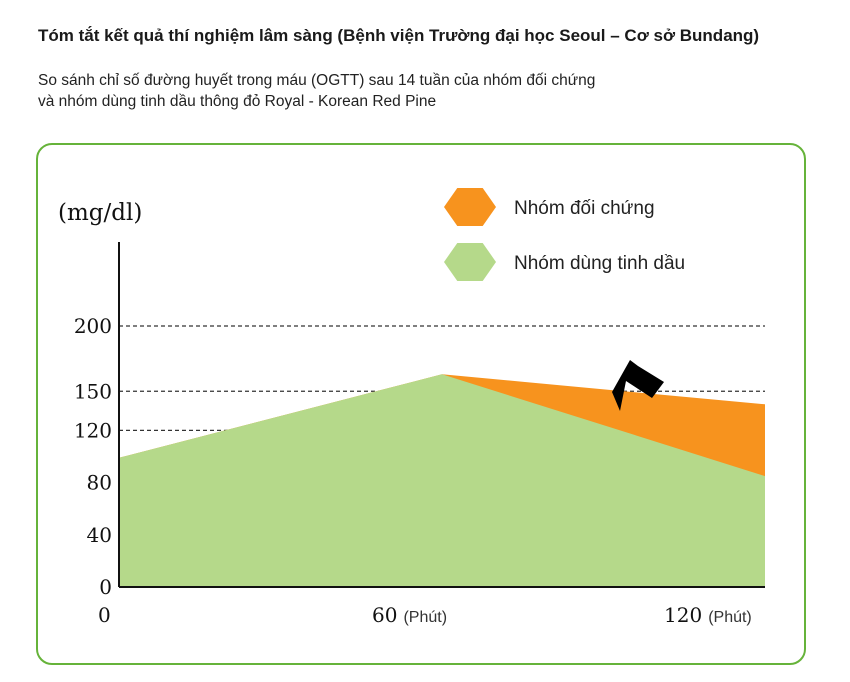  What do you see at coordinates (599, 263) in the screenshot?
I see `legend-label-2: Nhóm dùng tinh dầu` at bounding box center [599, 263].